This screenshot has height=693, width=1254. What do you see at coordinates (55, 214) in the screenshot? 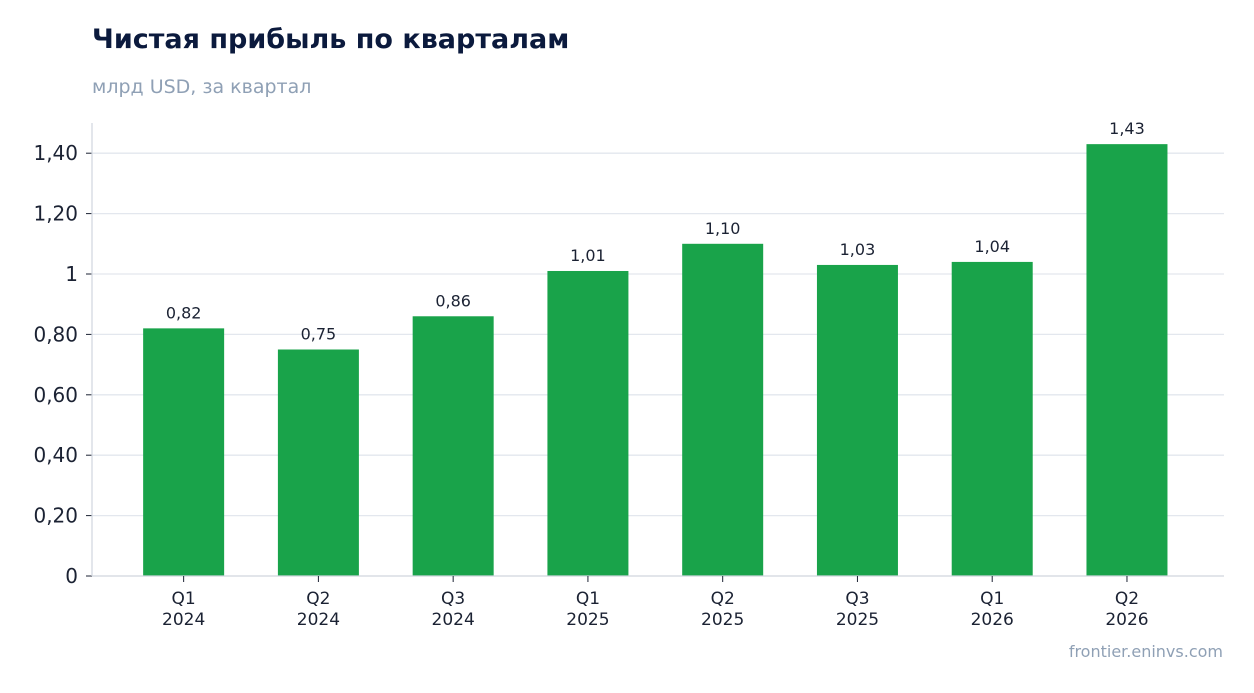
I see `y-tick-label: 1,20` at bounding box center [55, 214].